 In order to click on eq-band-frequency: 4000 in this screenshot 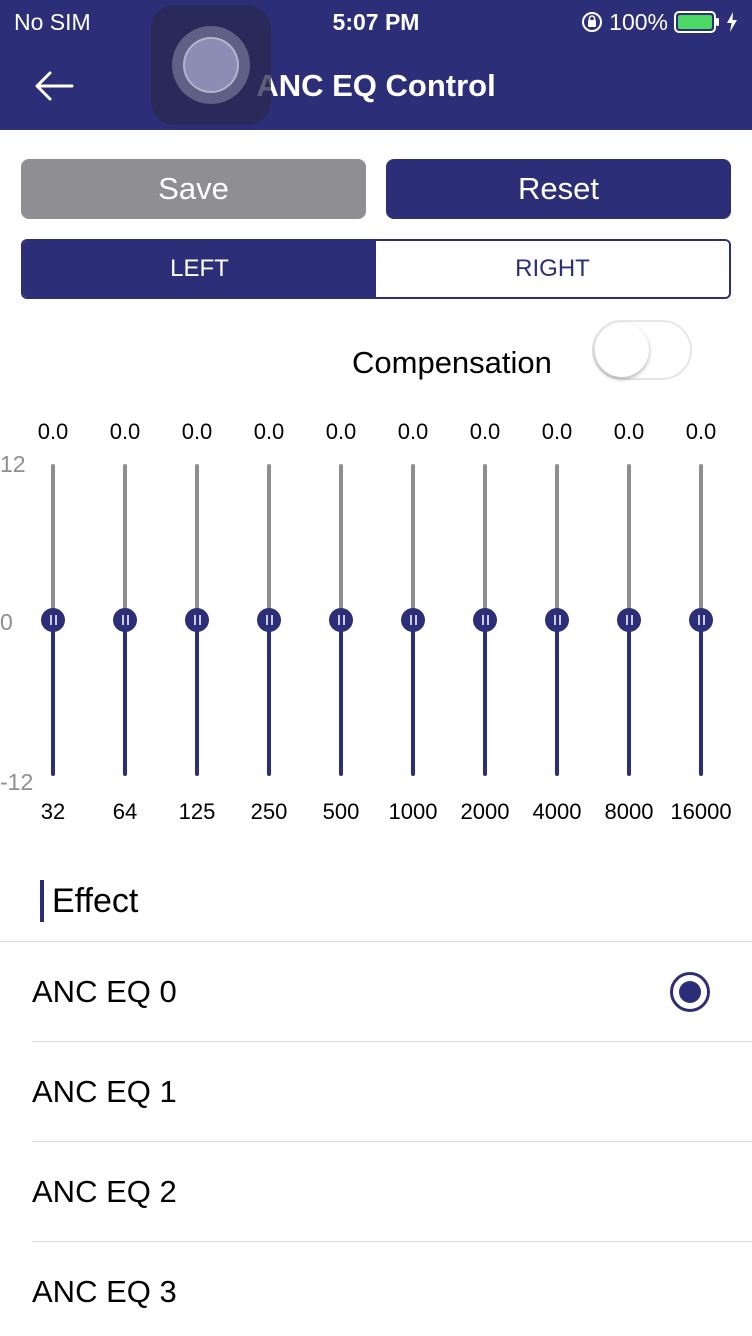, I will do `click(557, 811)`.